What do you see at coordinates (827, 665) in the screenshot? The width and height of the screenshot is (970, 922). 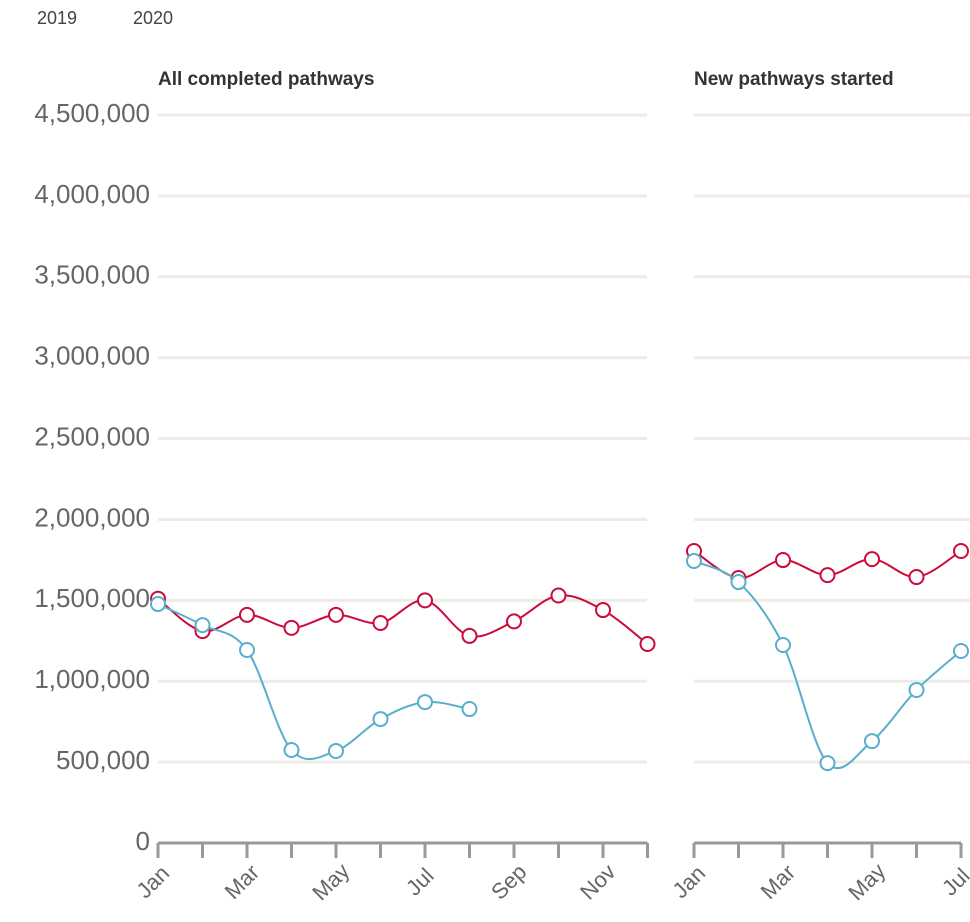 I see `series-line` at bounding box center [827, 665].